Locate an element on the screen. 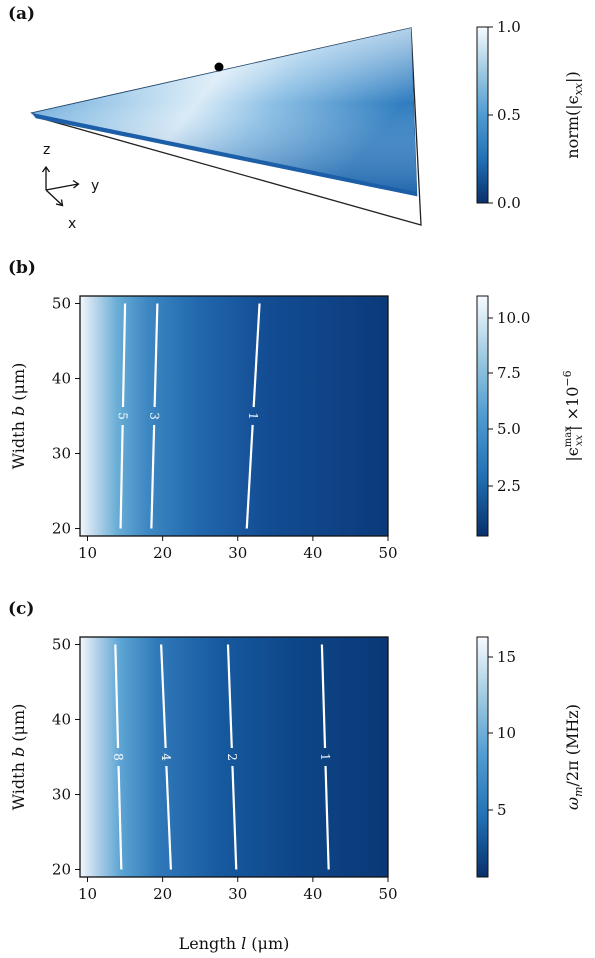 This screenshot has height=958, width=595. contour-label: 5 is located at coordinates (123, 416).